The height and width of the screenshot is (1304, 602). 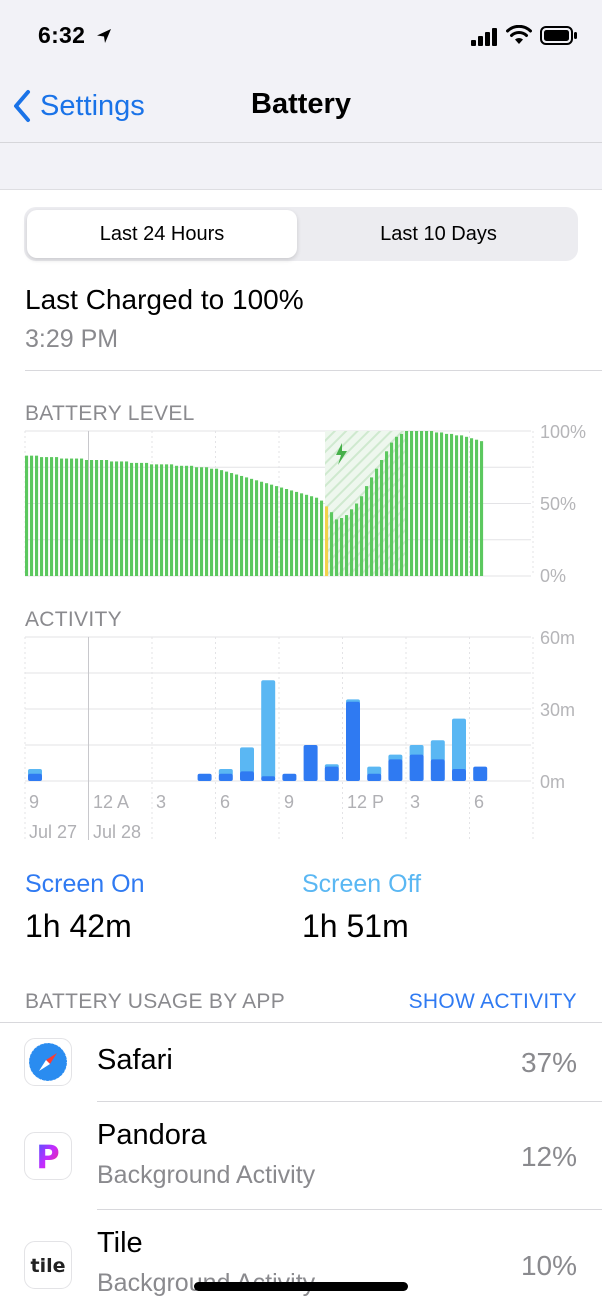 I want to click on app-percent: 10%, so click(x=548, y=1265).